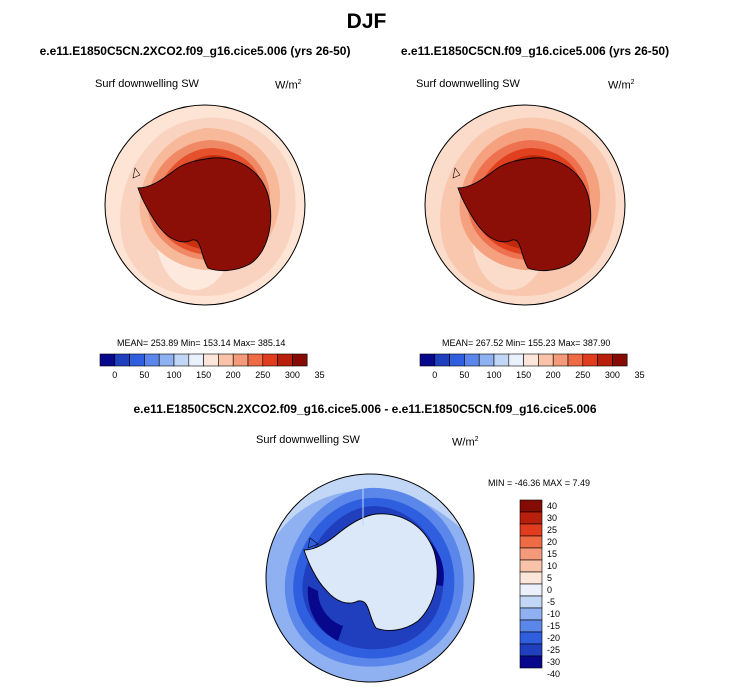 Image resolution: width=733 pixels, height=690 pixels. Describe the element at coordinates (526, 343) in the screenshot. I see `panel-2-stats: MEAN= 267.52 Min= 155.23 Max= 387.90` at that location.